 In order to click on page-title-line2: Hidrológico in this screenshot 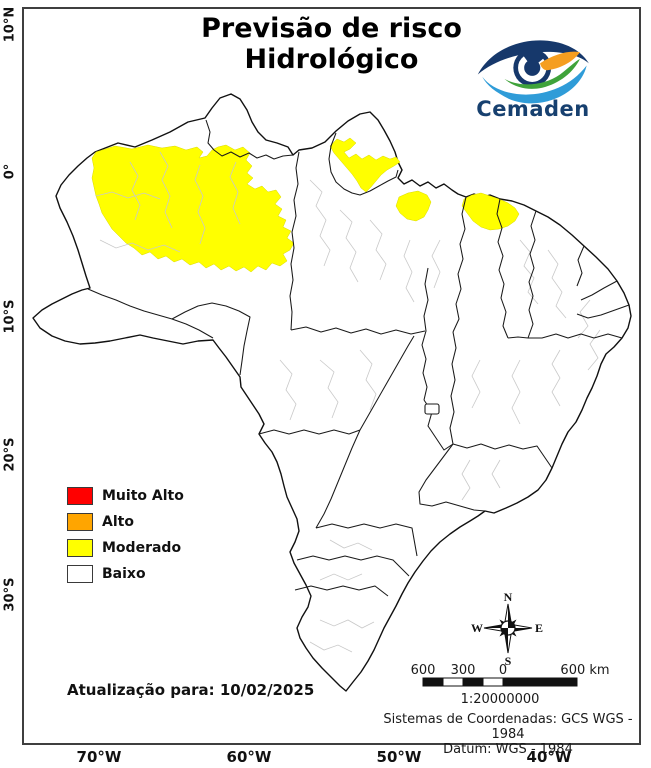, I will do `click(331, 59)`.